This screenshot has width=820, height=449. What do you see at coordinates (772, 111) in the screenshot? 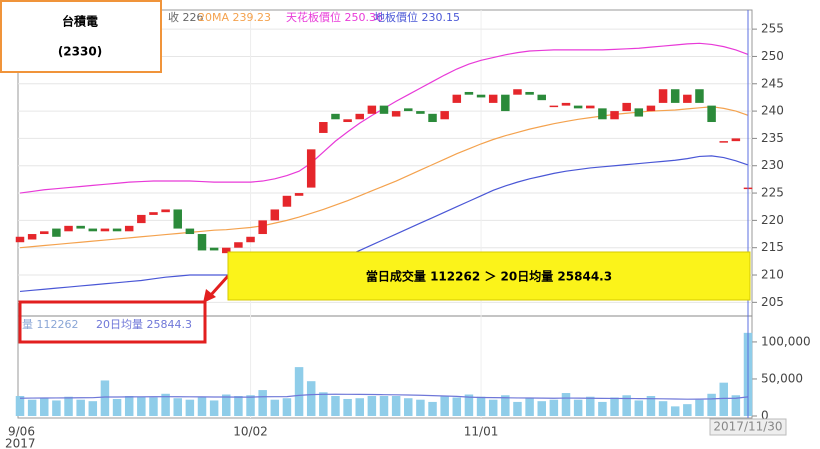
I see `y-tick-label: 240` at bounding box center [772, 111].